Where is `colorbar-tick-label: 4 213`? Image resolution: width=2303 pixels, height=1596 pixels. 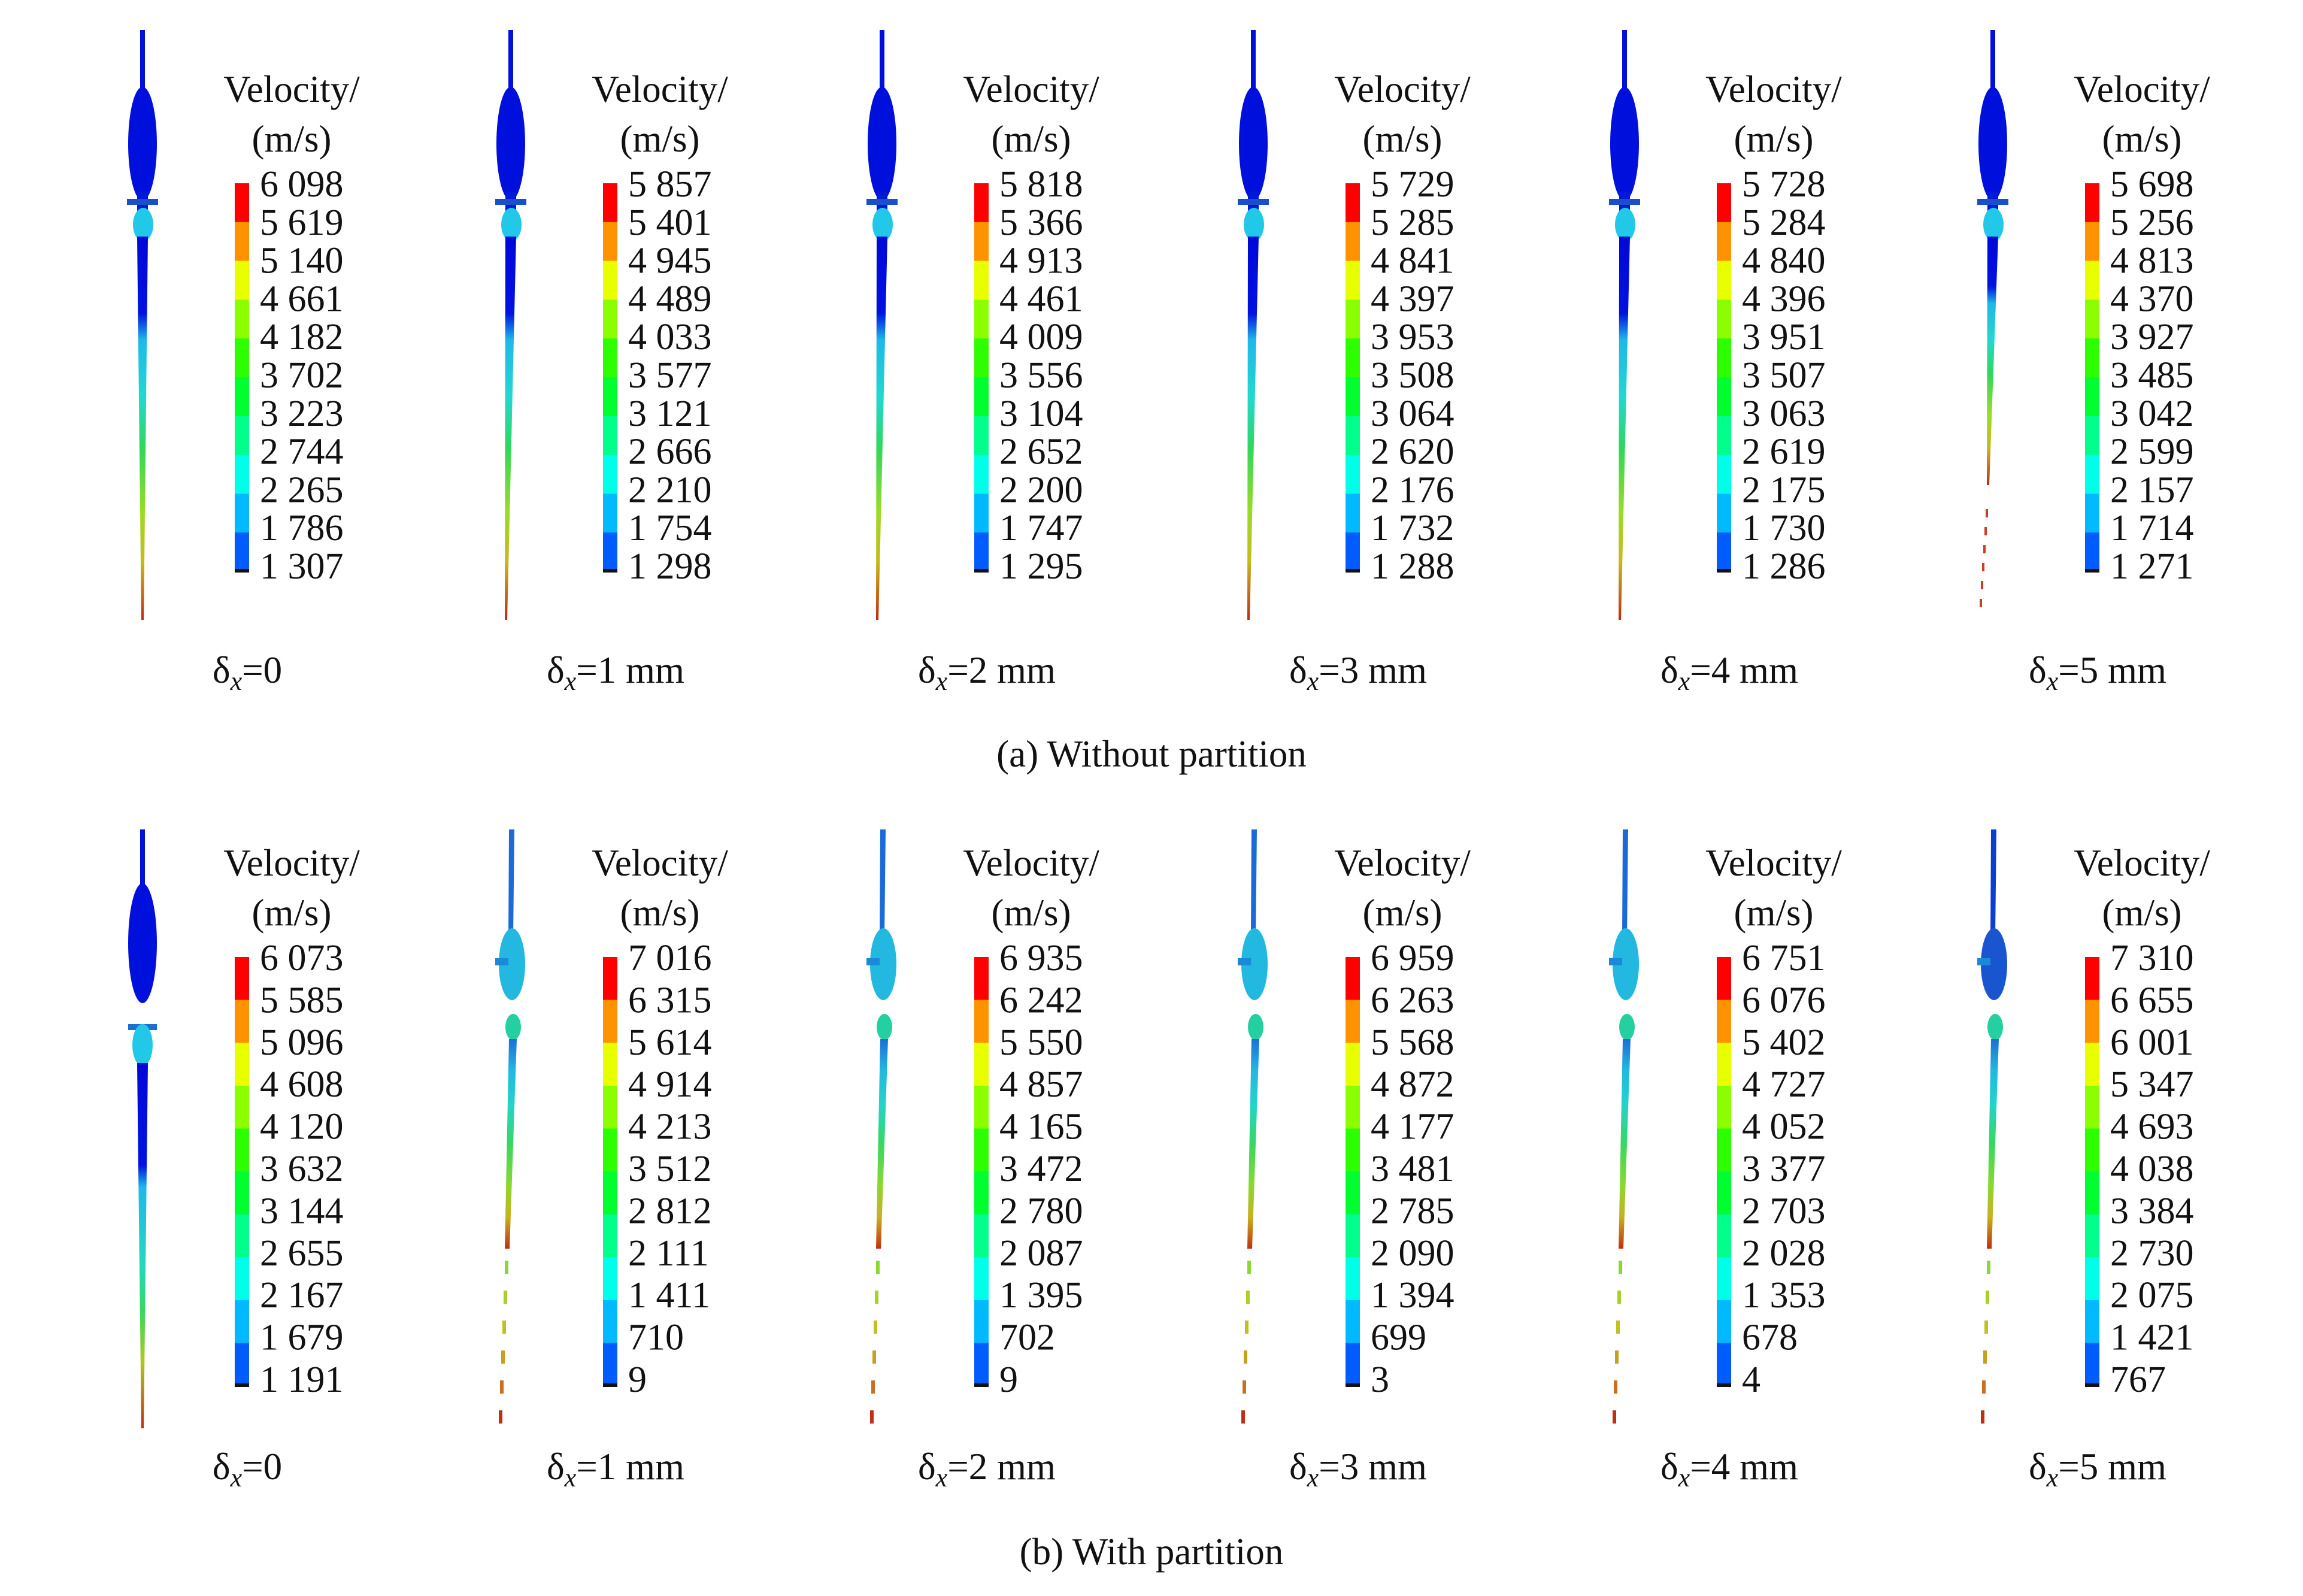 colorbar-tick-label: 4 213 is located at coordinates (670, 1127).